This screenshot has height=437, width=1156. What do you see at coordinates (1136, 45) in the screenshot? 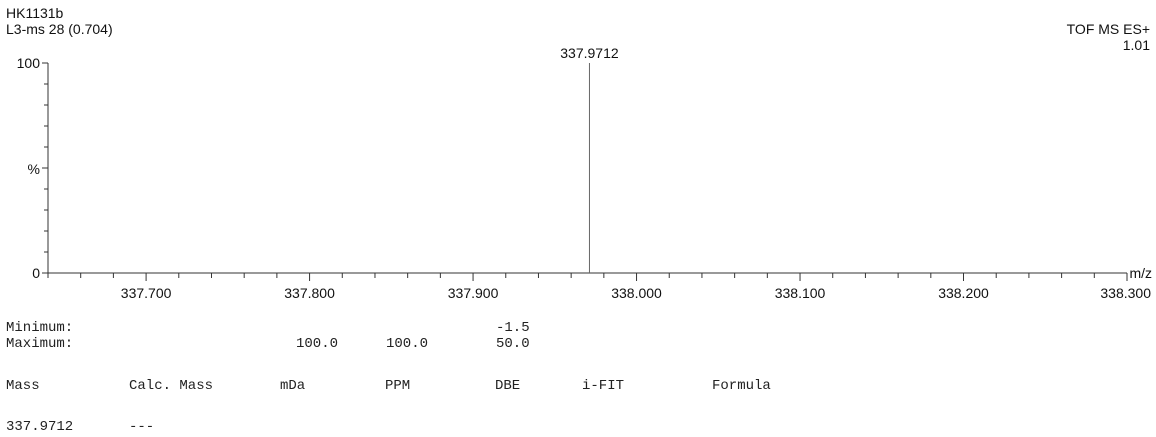
I see `base-peak-intensity: 1.01` at bounding box center [1136, 45].